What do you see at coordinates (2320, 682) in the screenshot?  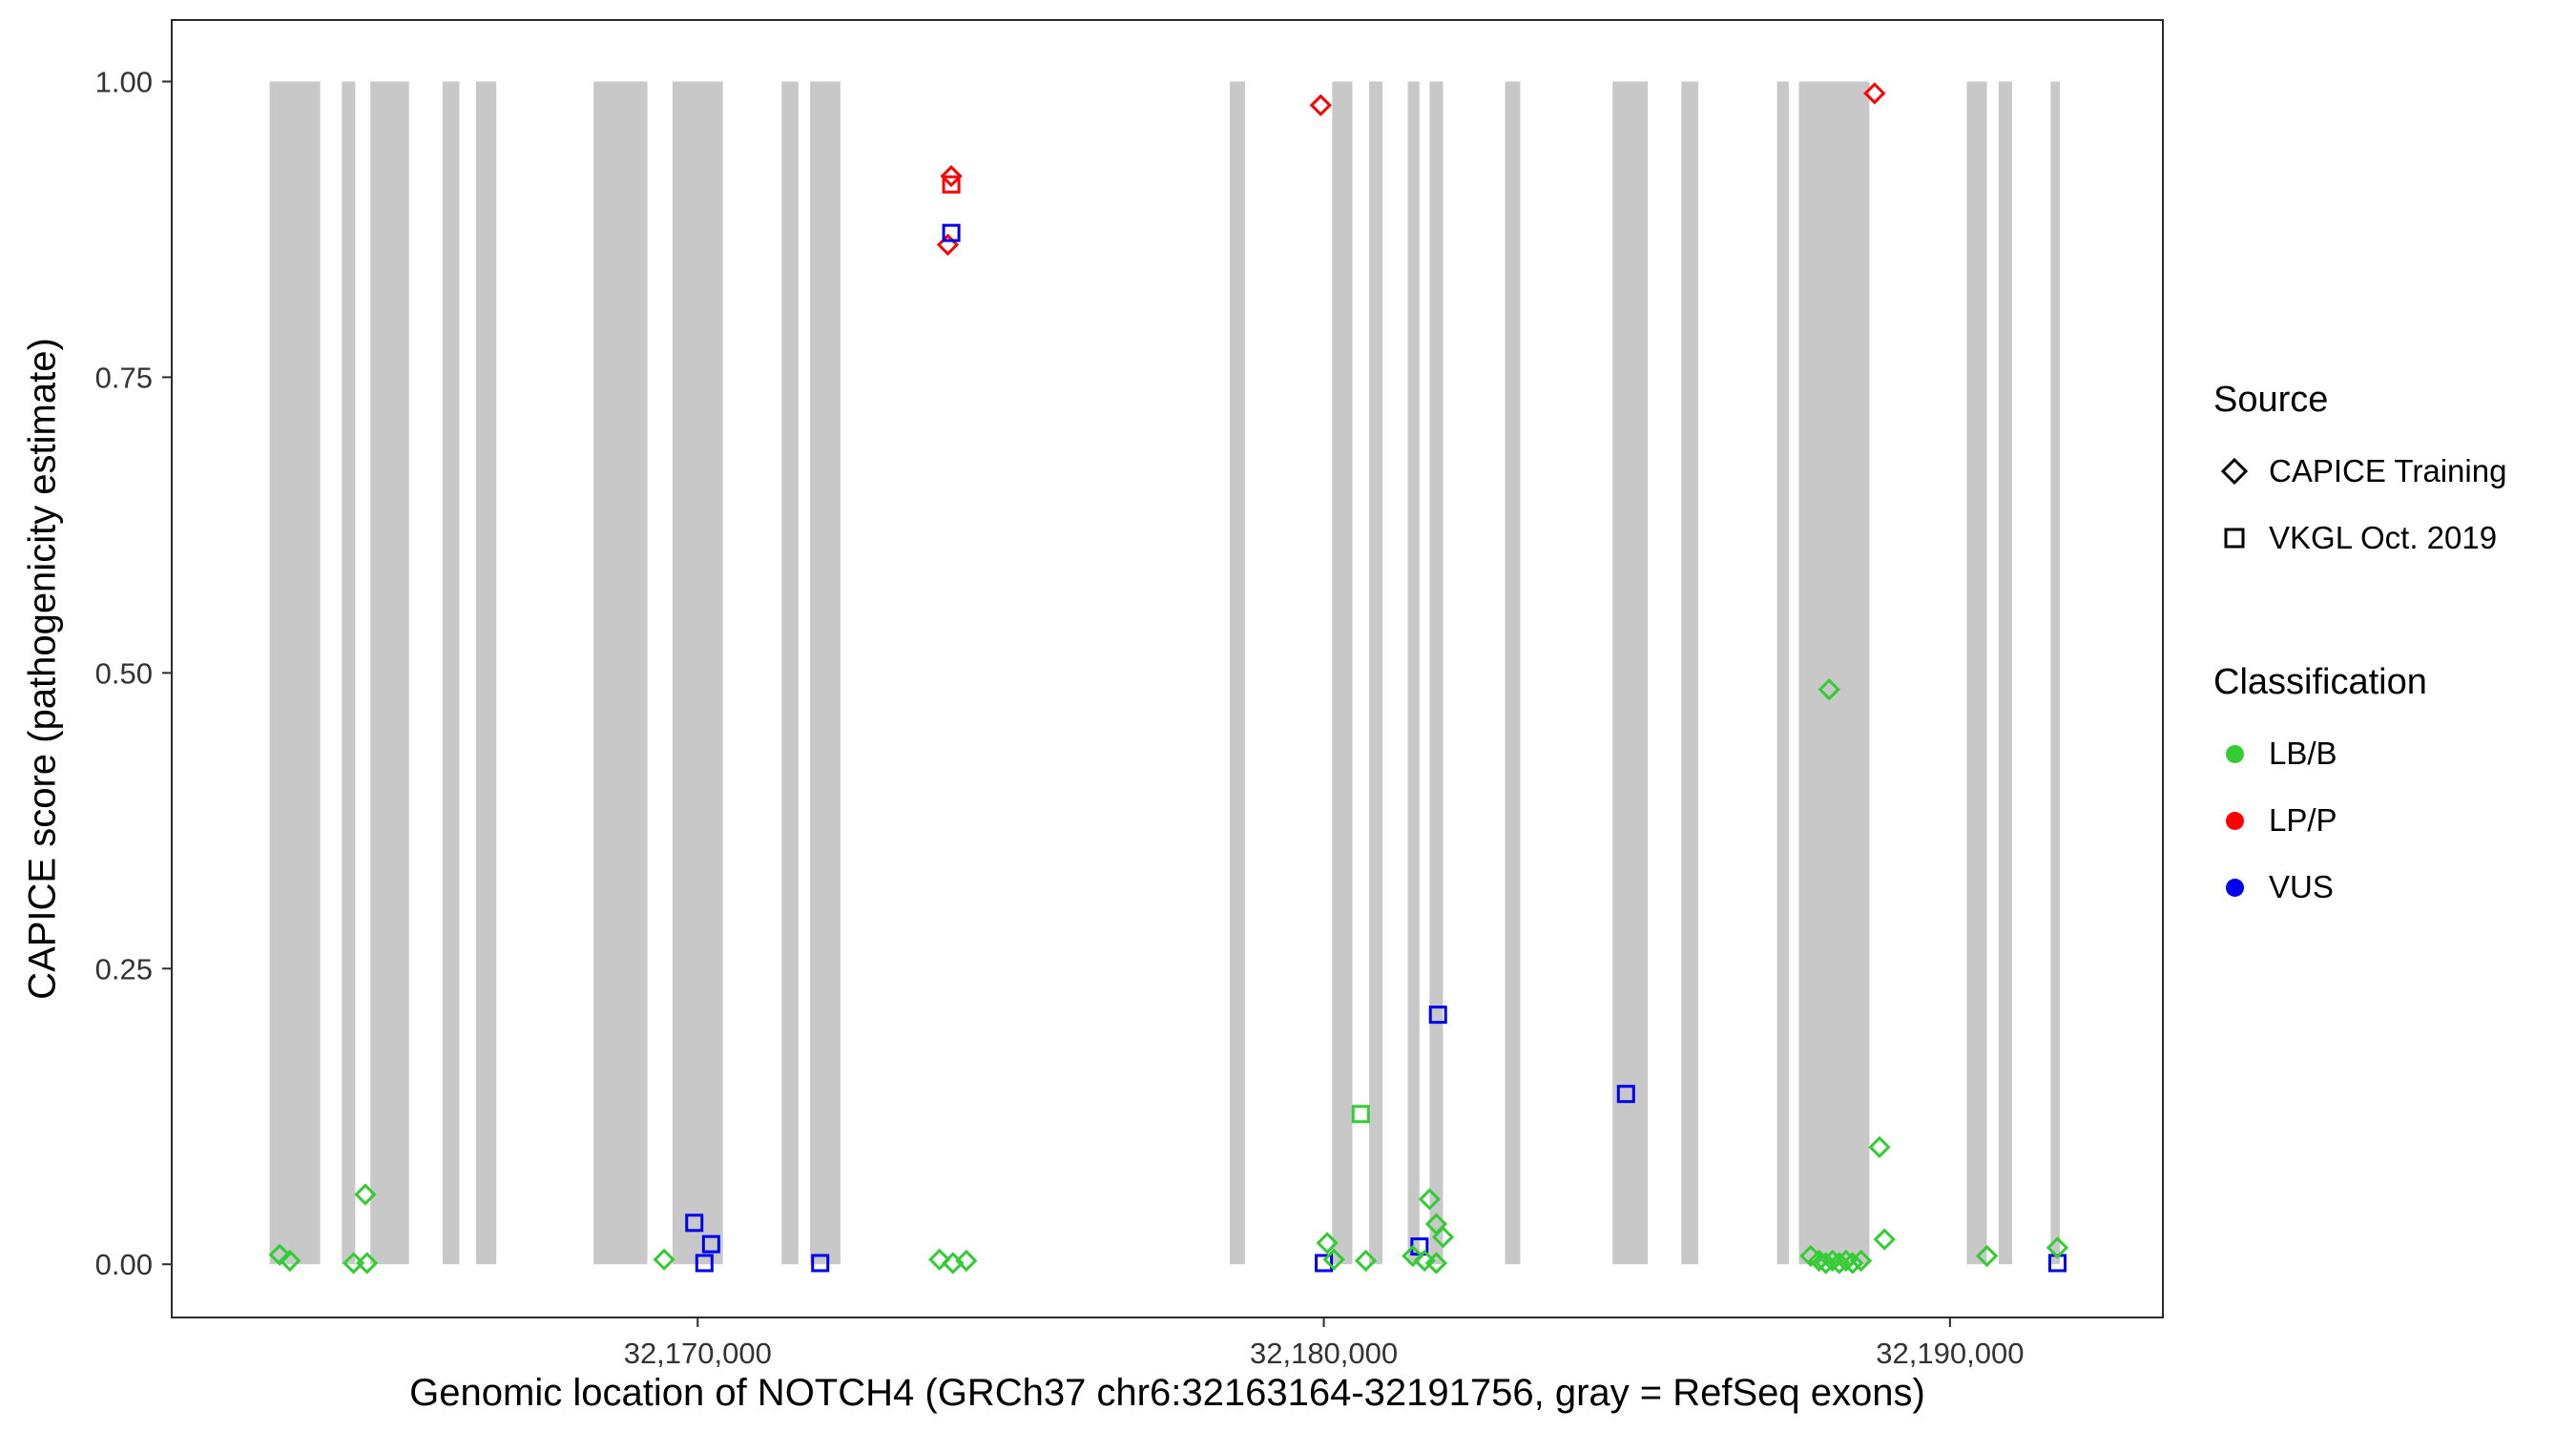 I see `legend-title-classification: Classification` at bounding box center [2320, 682].